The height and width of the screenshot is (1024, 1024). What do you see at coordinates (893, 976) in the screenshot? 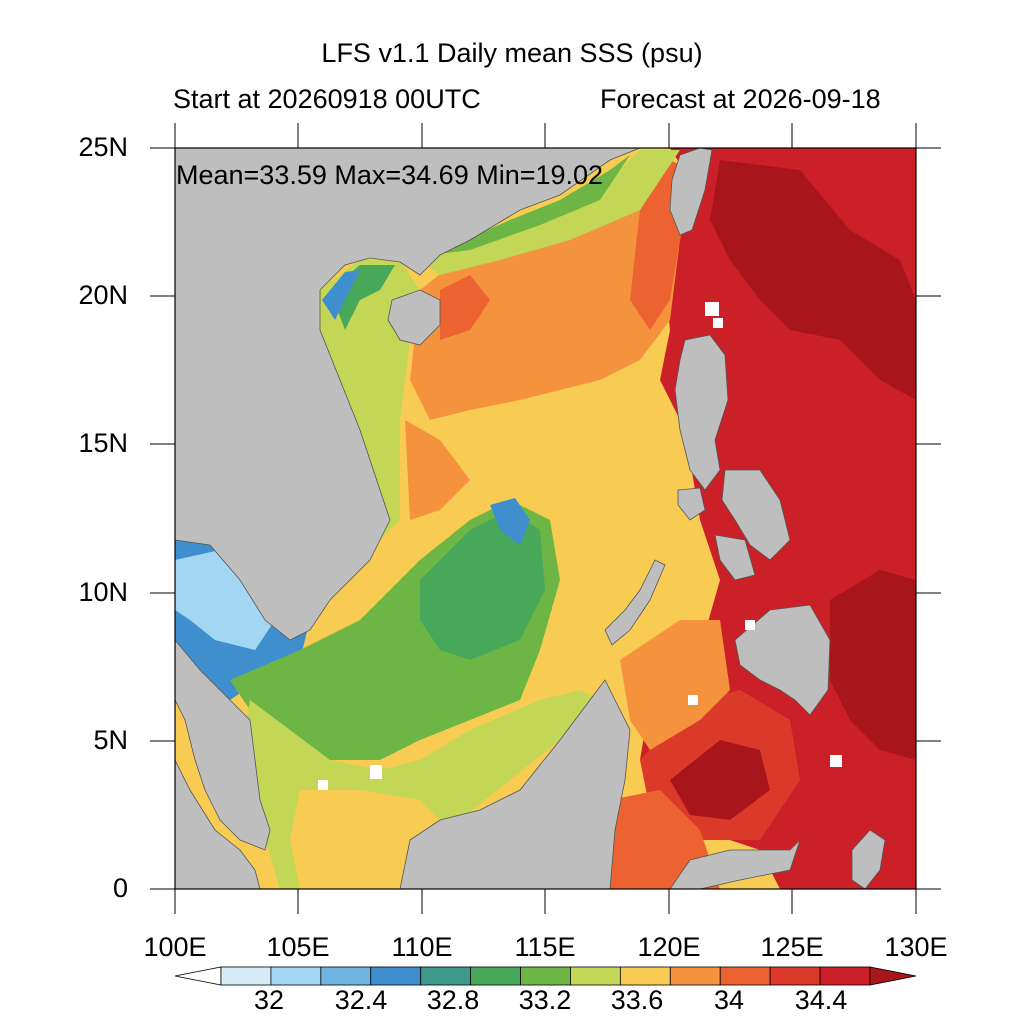
I see `colorbar-swatch-high` at bounding box center [893, 976].